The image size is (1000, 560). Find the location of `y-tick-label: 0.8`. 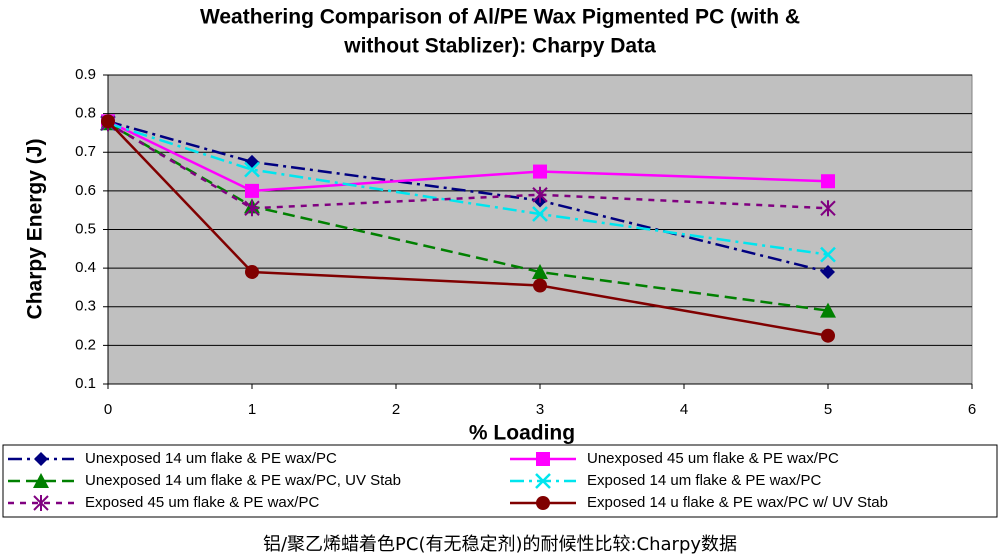

y-tick-label: 0.8 is located at coordinates (85, 113).